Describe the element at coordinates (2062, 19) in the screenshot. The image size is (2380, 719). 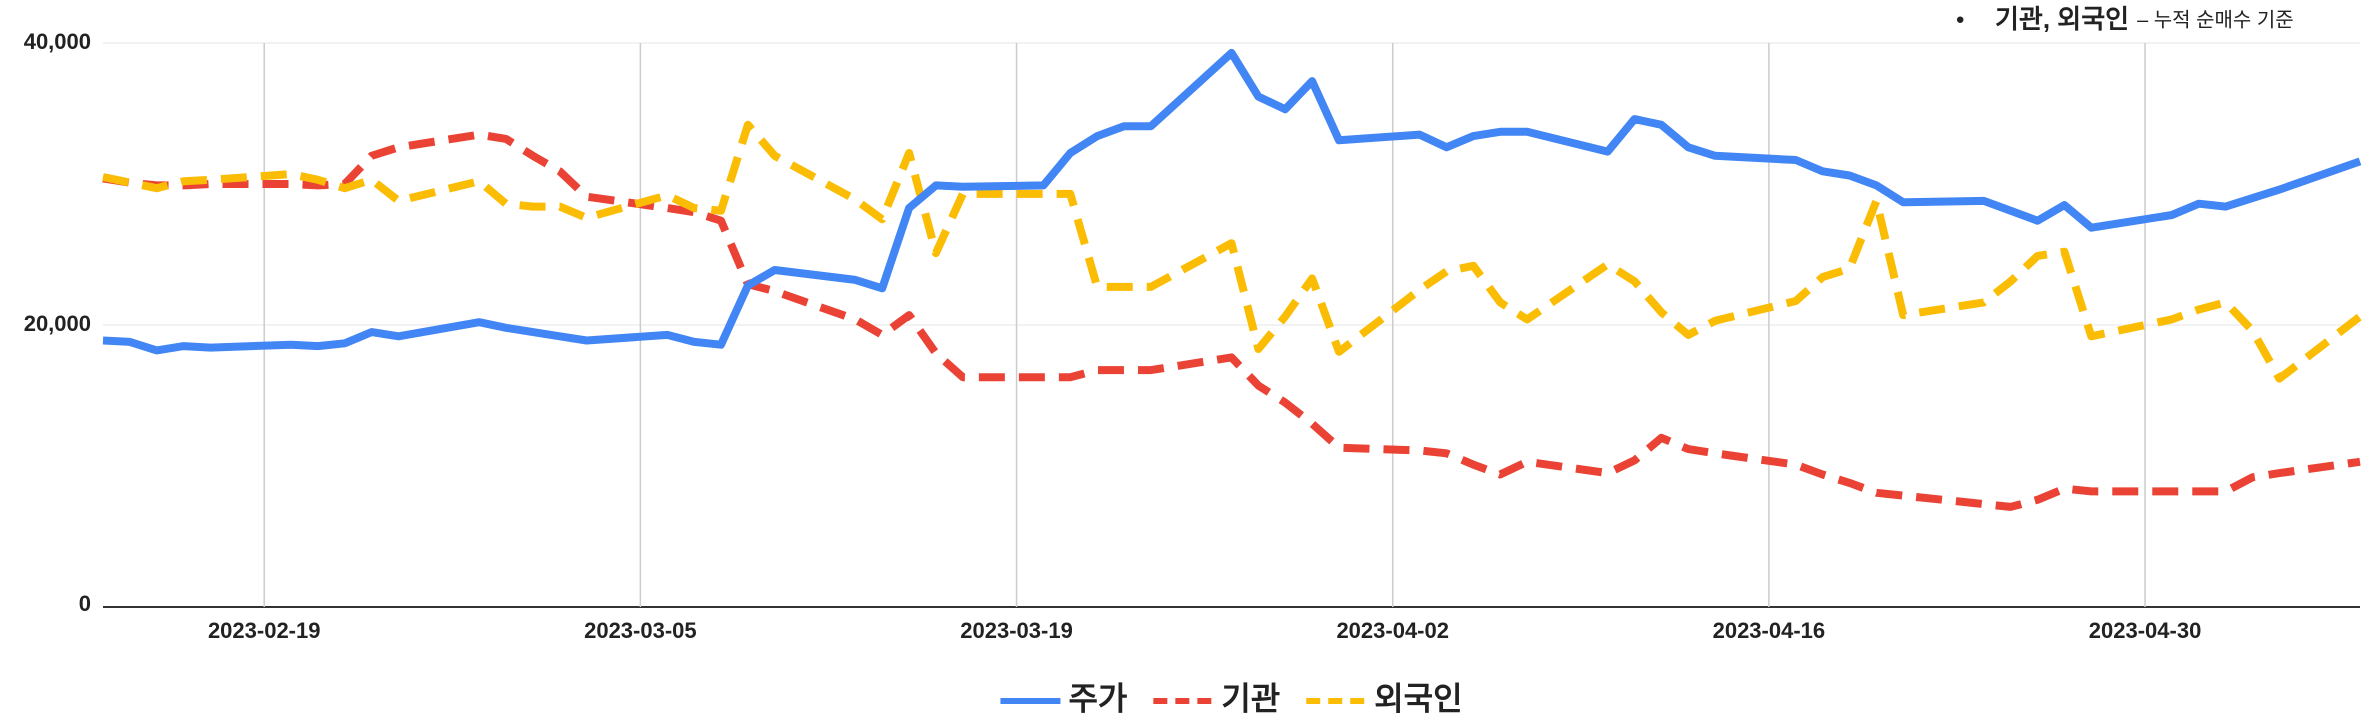
I see `annotation: 기관, 외국인` at that location.